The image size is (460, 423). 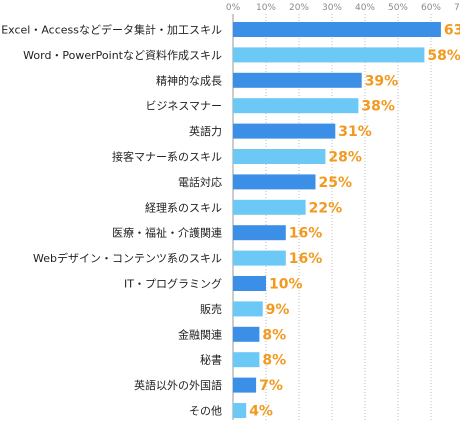 What do you see at coordinates (211, 309) in the screenshot?
I see `category-label: 販売` at bounding box center [211, 309].